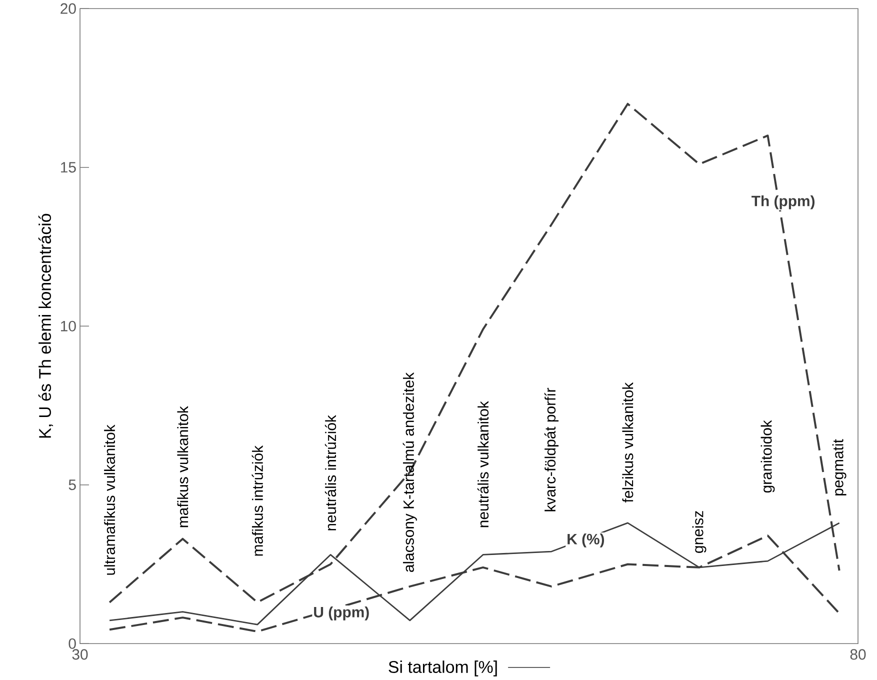 This screenshot has height=680, width=877. Describe the element at coordinates (699, 532) in the screenshot. I see `annotation: gneisz` at that location.